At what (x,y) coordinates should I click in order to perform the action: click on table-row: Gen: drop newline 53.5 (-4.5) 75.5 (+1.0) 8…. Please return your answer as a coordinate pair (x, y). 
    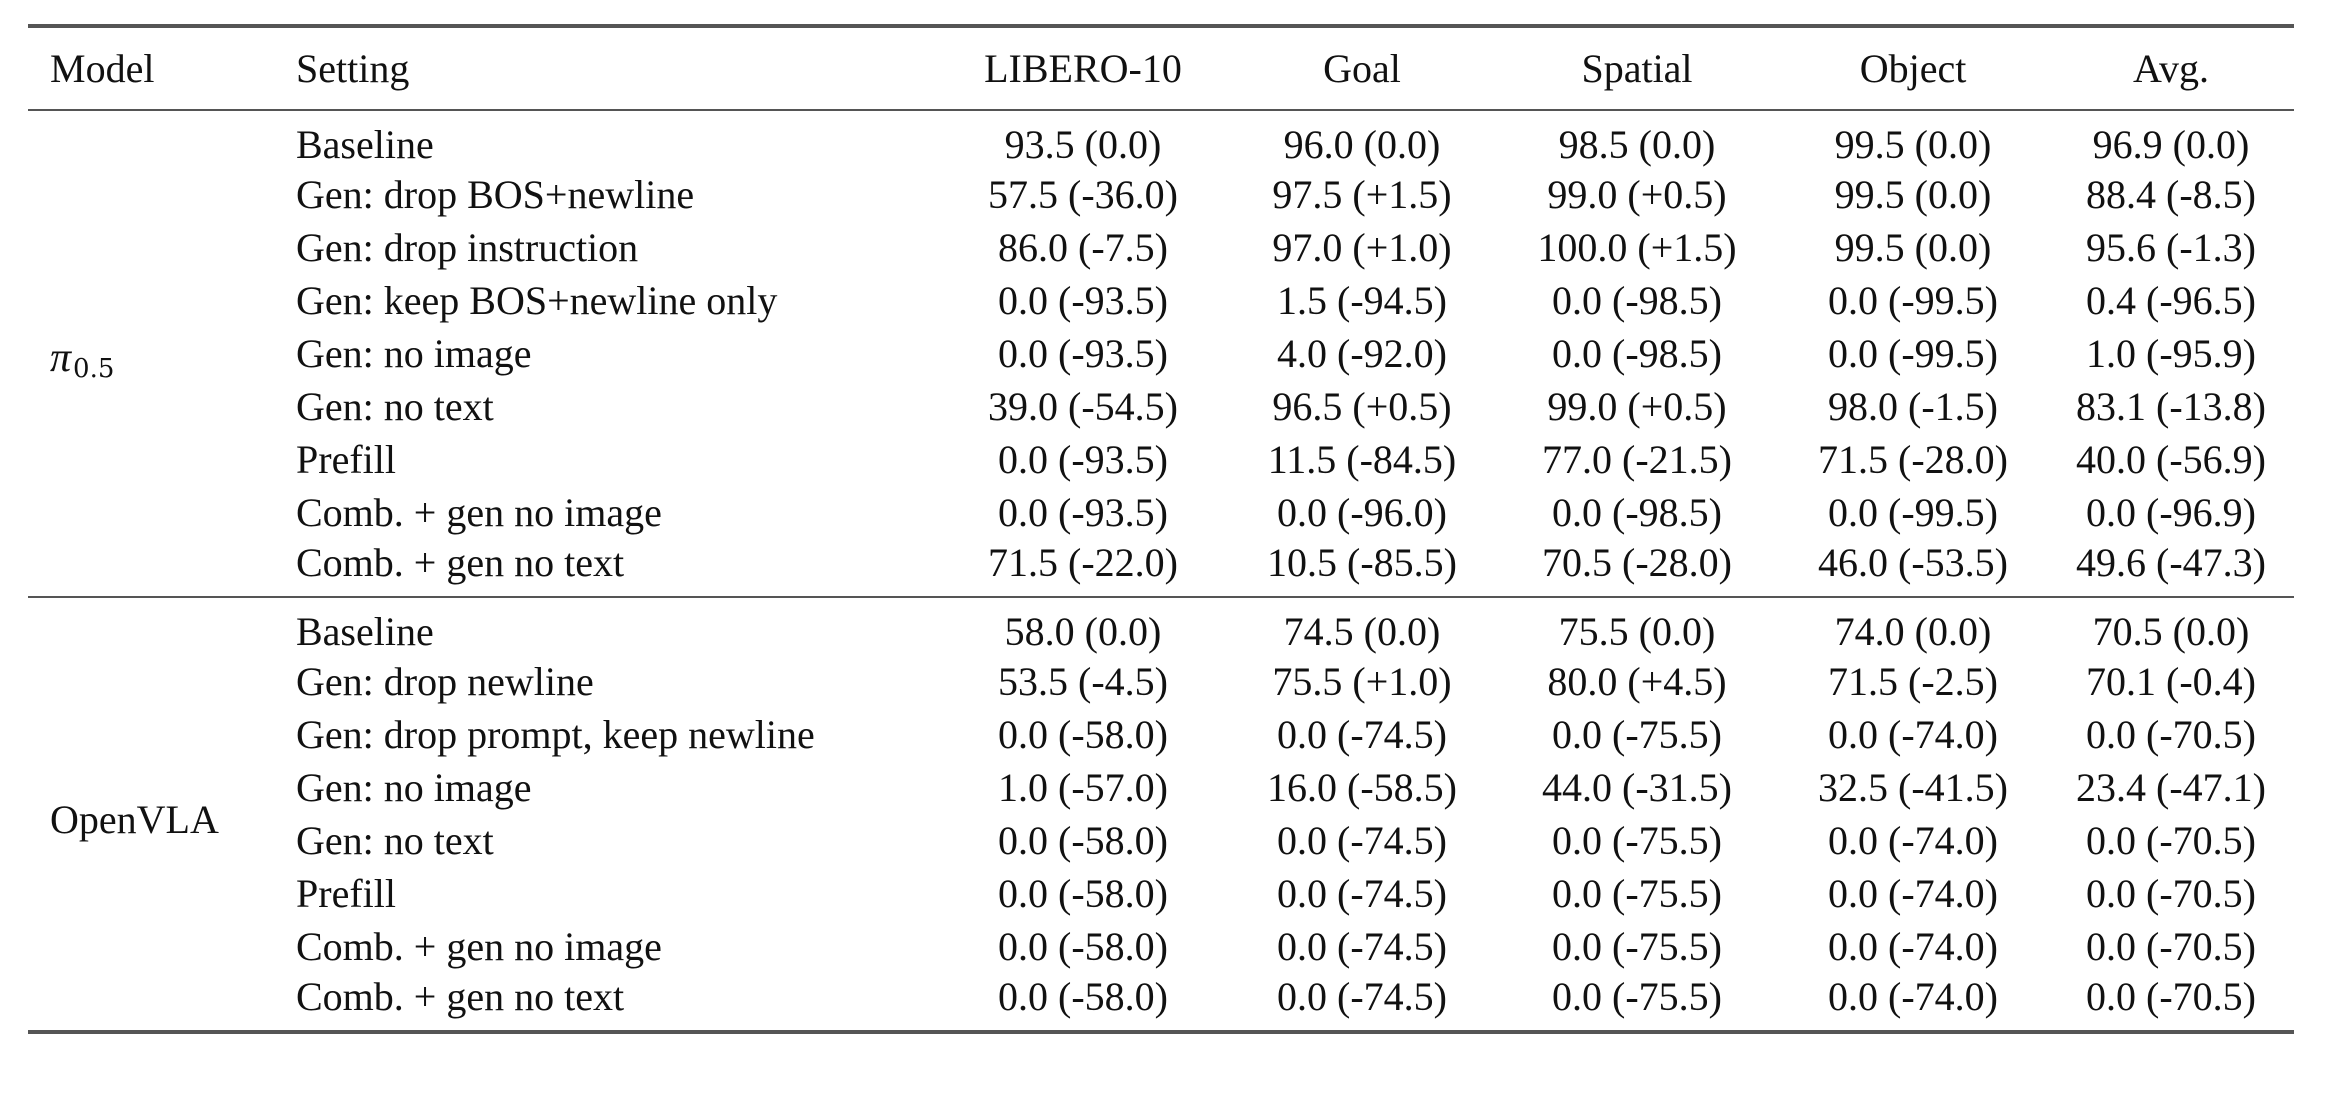
    Looking at the image, I should click on (1161, 681).